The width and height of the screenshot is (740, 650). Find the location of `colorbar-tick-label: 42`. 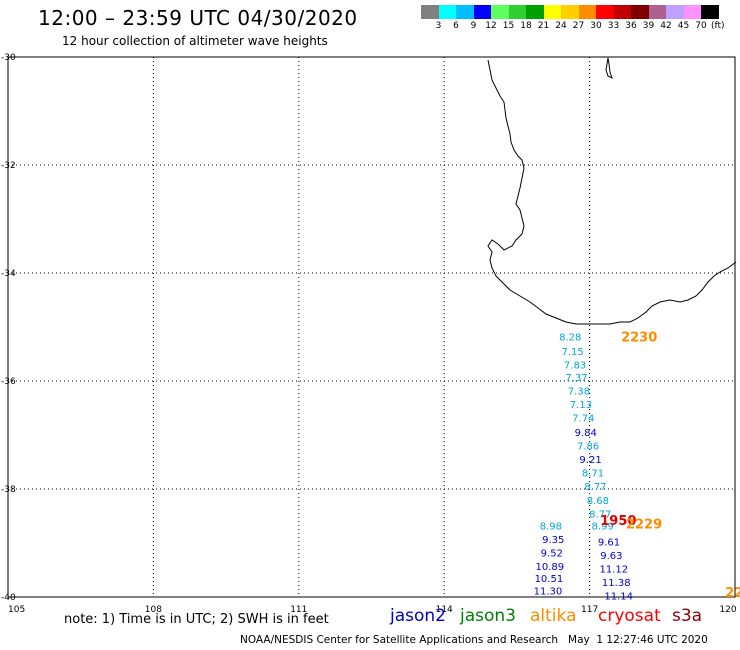

colorbar-tick-label: 42 is located at coordinates (666, 26).